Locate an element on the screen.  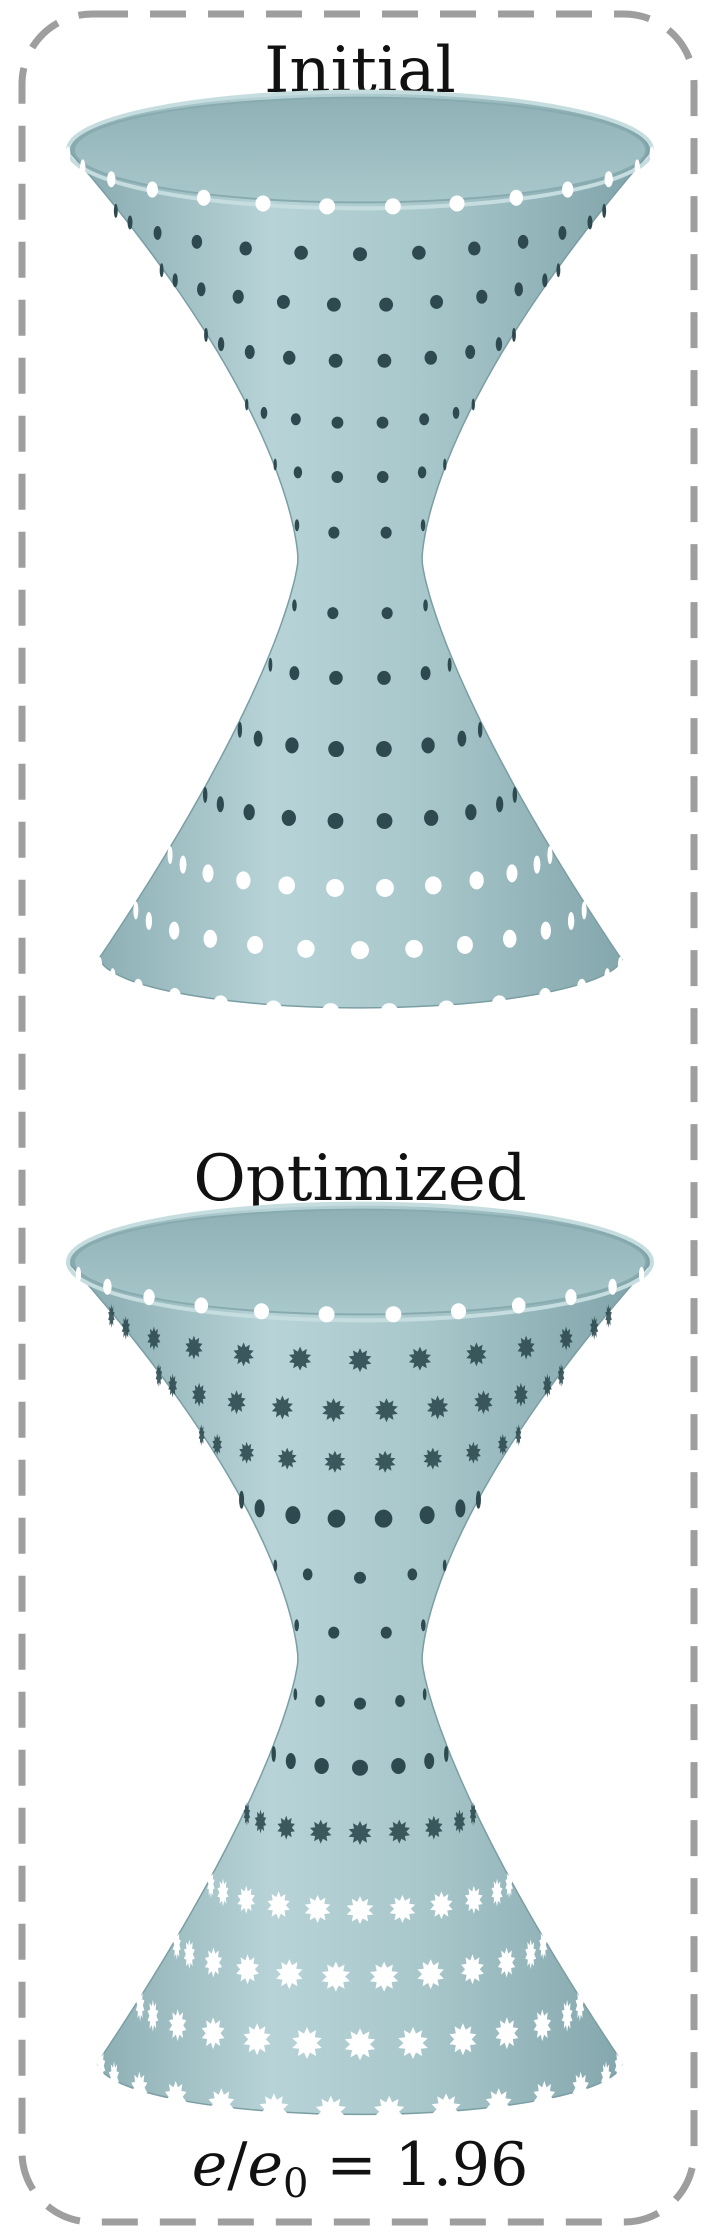
energy-ratio-formula: e/e0 = 1.96 is located at coordinates (360, 2168).